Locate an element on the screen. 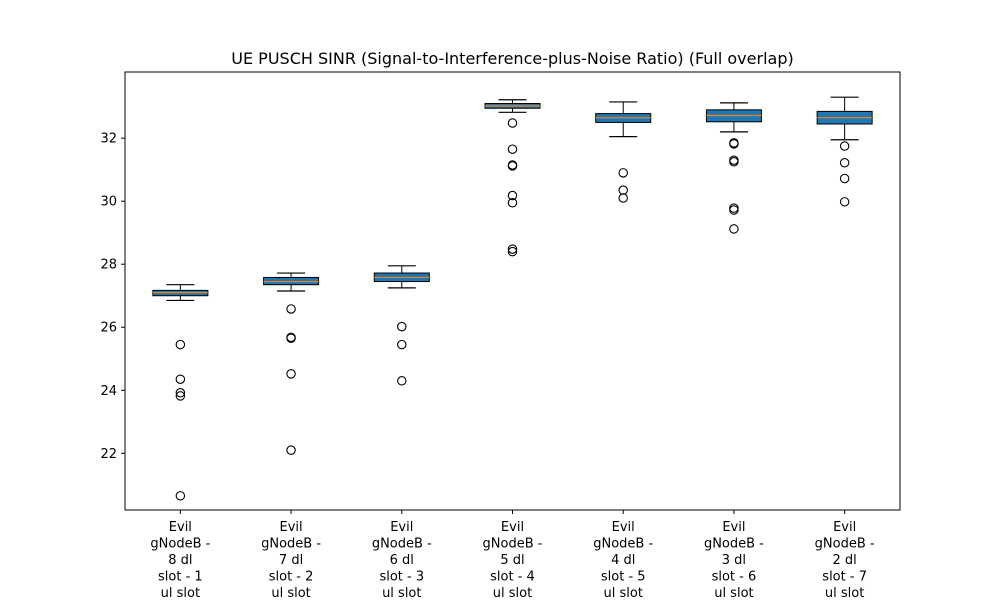 The image size is (1000, 605). x-tick-label: Evil gNodeB -3 dl slot - 6 ul slot is located at coordinates (734, 560).